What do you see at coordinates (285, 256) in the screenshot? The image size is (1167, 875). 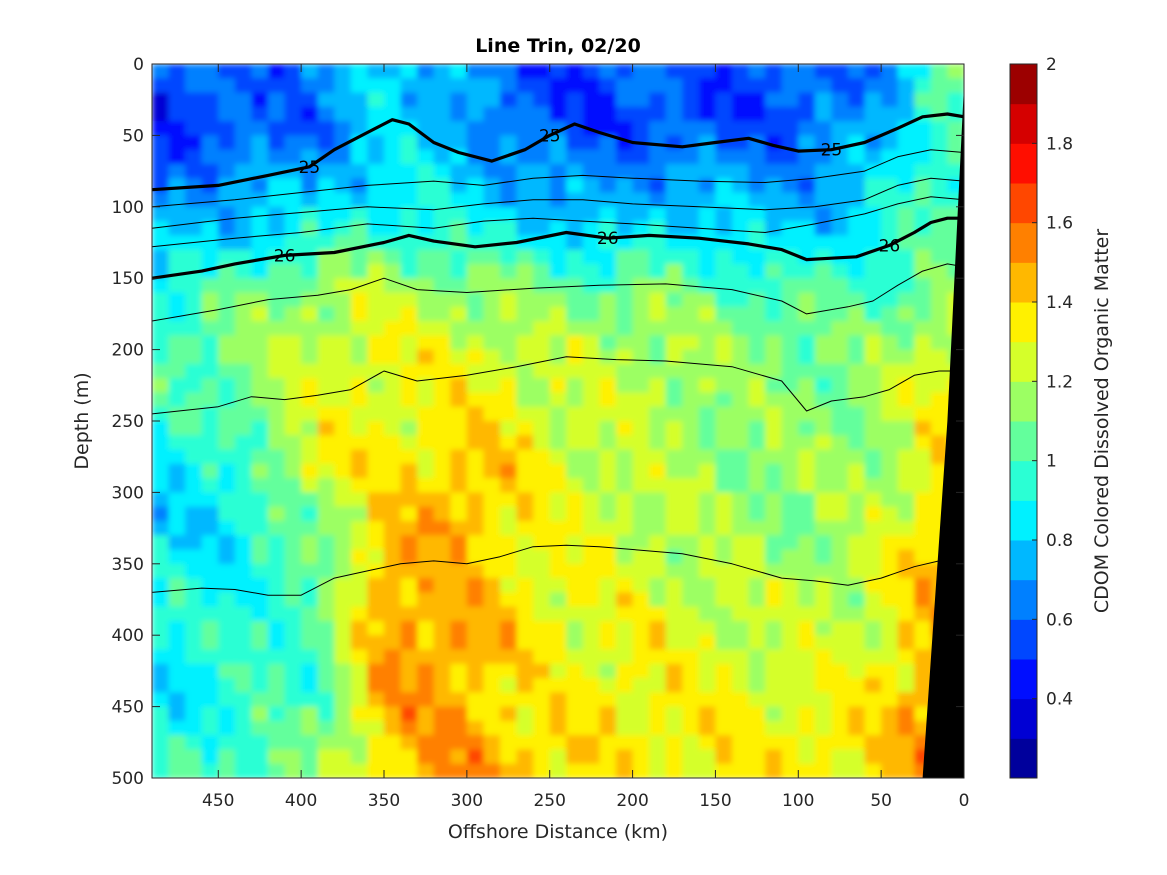 I see `contour-label: 26` at bounding box center [285, 256].